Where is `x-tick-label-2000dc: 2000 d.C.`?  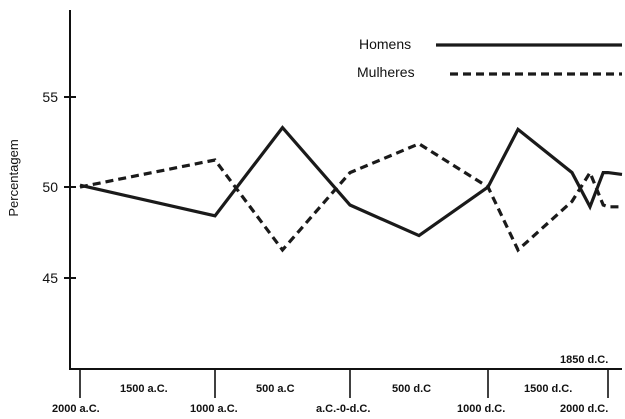
x-tick-label-2000dc: 2000 d.C. is located at coordinates (584, 409).